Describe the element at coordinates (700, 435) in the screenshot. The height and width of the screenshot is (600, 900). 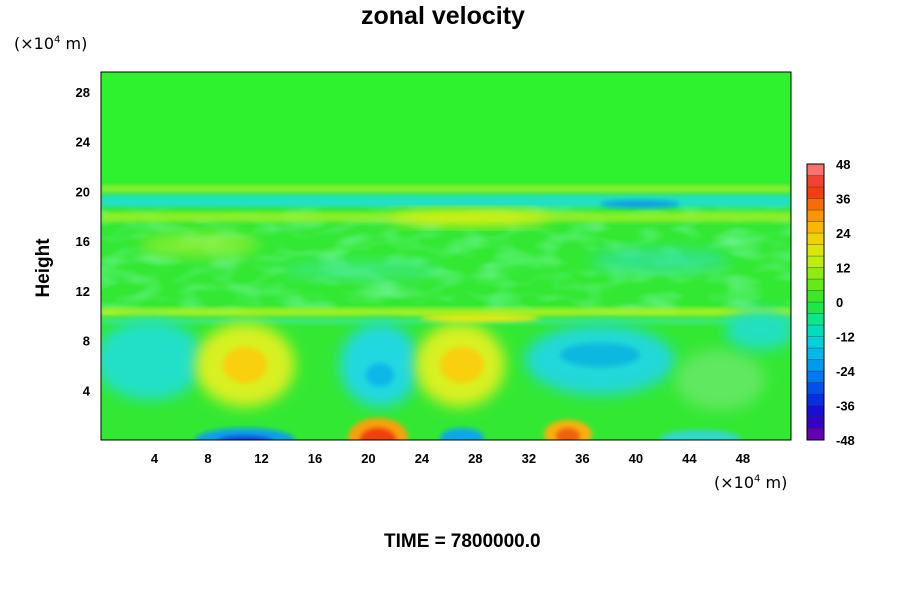
I see `cool-spot-bottom` at that location.